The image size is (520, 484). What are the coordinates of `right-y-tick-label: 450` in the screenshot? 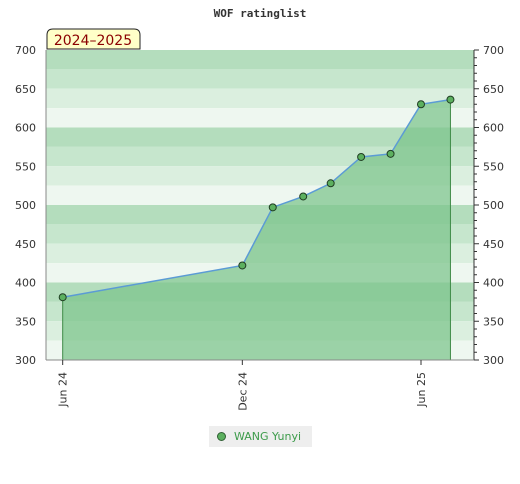 It's located at (493, 244).